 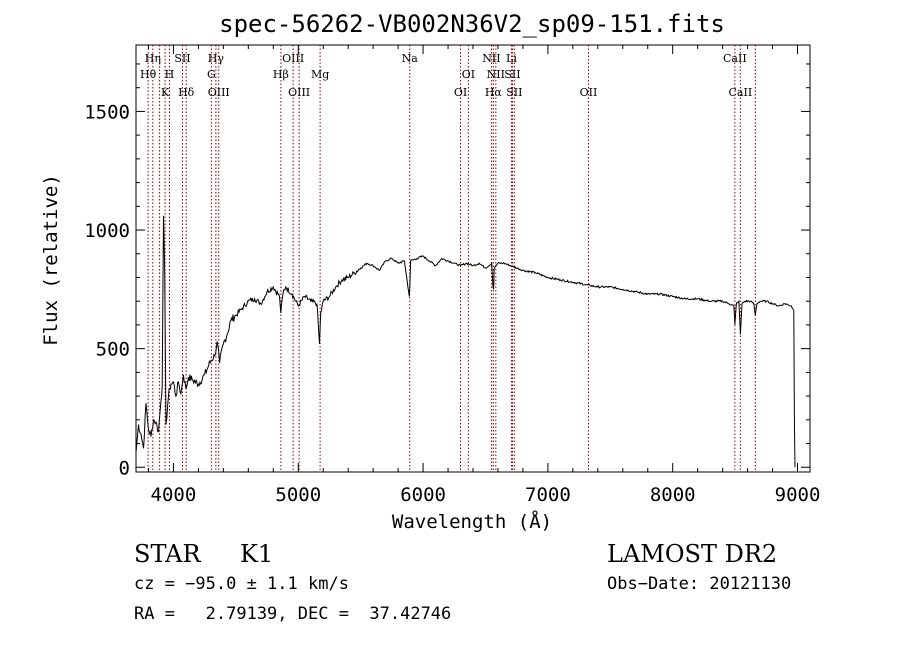 I want to click on y-tick-label: 500, so click(x=113, y=350).